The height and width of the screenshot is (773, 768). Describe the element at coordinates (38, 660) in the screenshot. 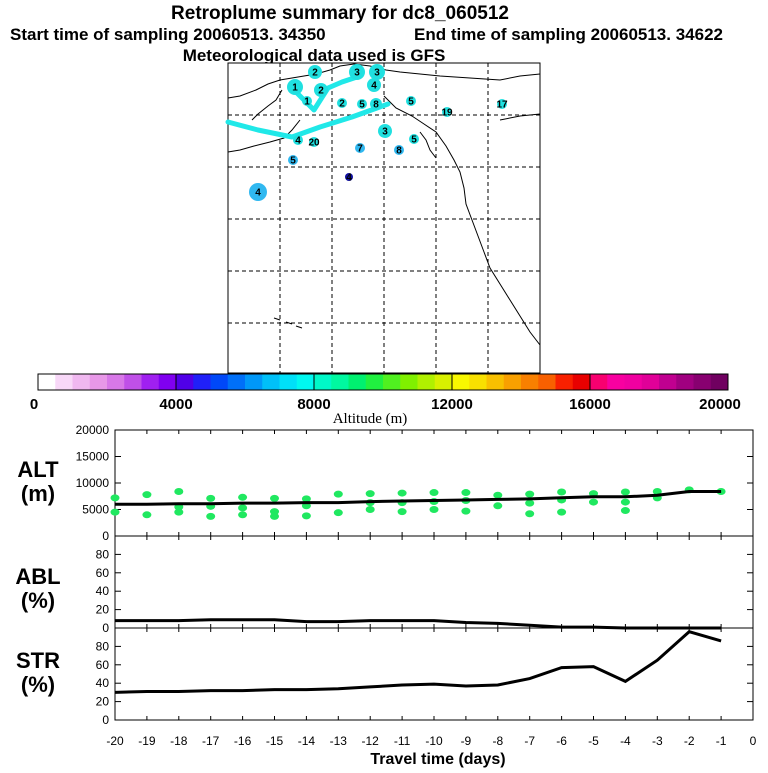

I see `str-panel-label-1: STR` at that location.